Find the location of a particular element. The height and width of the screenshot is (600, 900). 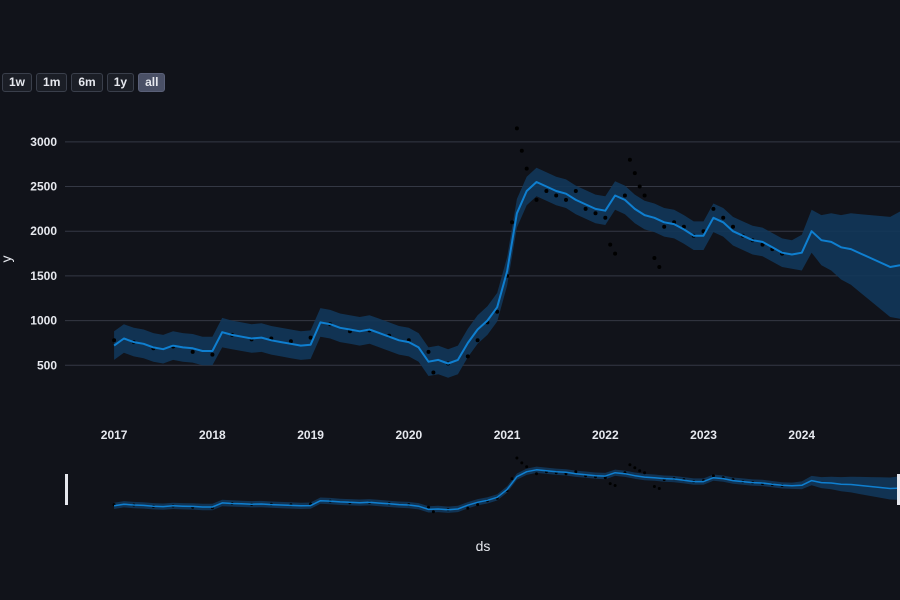

range-button-6m: 6m is located at coordinates (87, 82).